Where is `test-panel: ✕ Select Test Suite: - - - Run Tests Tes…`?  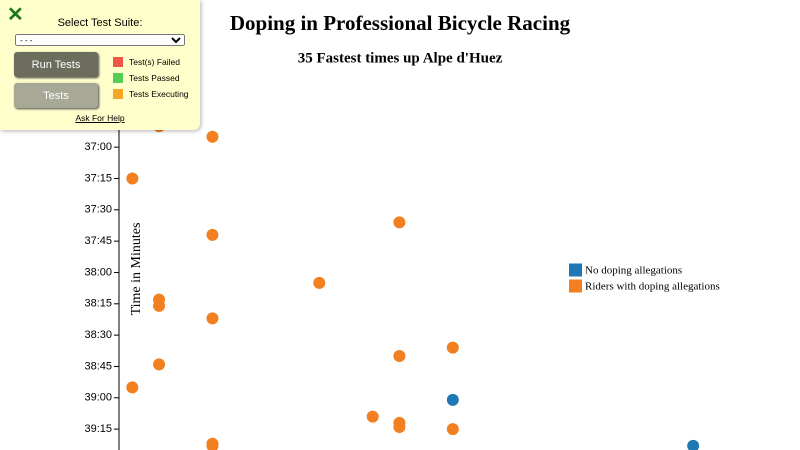
test-panel: ✕ Select Test Suite: - - - Run Tests Tes… is located at coordinates (100, 65).